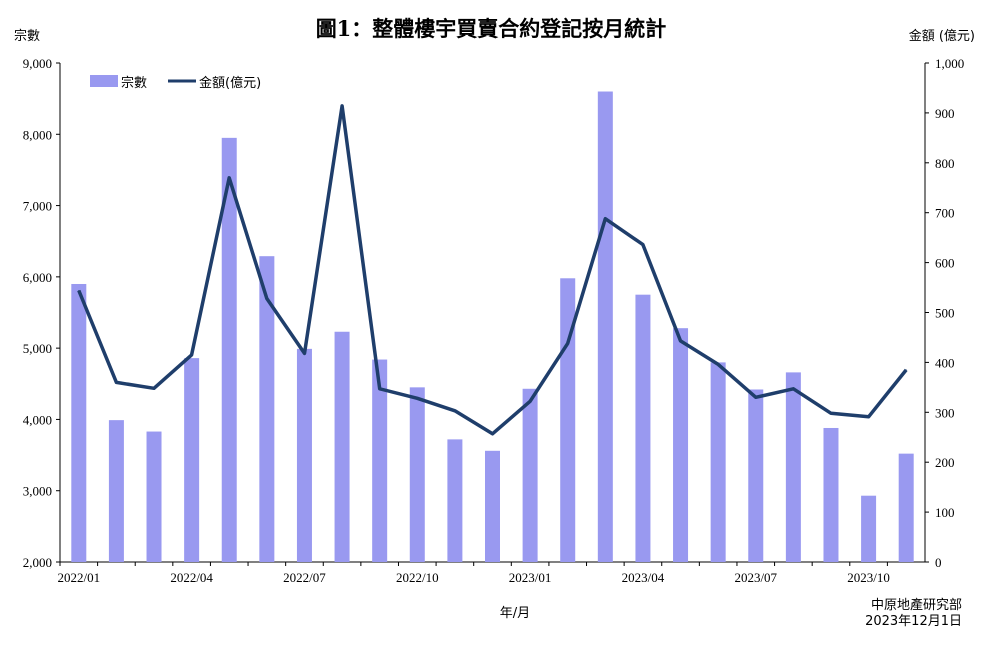 This screenshot has height=646, width=983. I want to click on left-tick-label: 4,000, so click(37, 419).